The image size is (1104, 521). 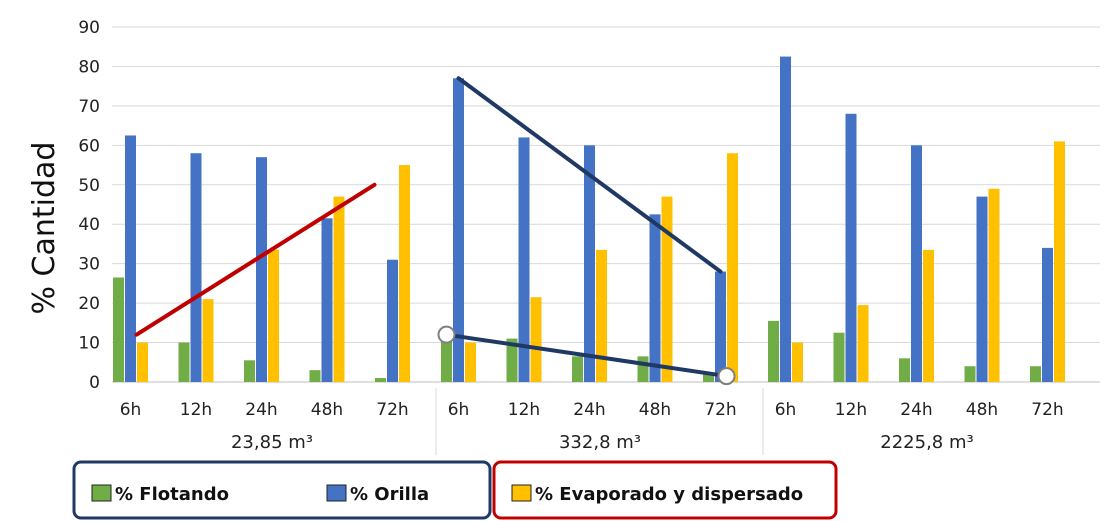 What do you see at coordinates (994, 285) in the screenshot?
I see `bar-evaporado-y-dispersado-3-48h` at bounding box center [994, 285].